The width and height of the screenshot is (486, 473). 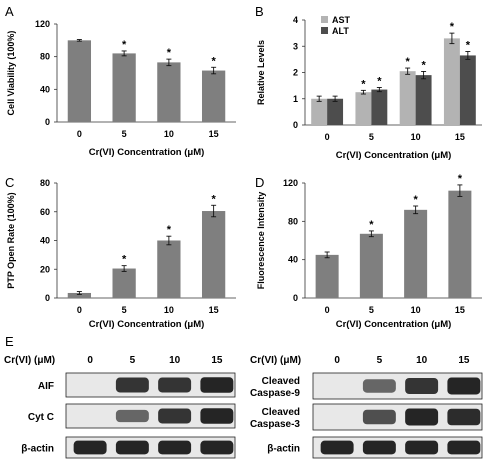 I want to click on y-axis-title: Fluorescence Intensity, so click(x=261, y=241).